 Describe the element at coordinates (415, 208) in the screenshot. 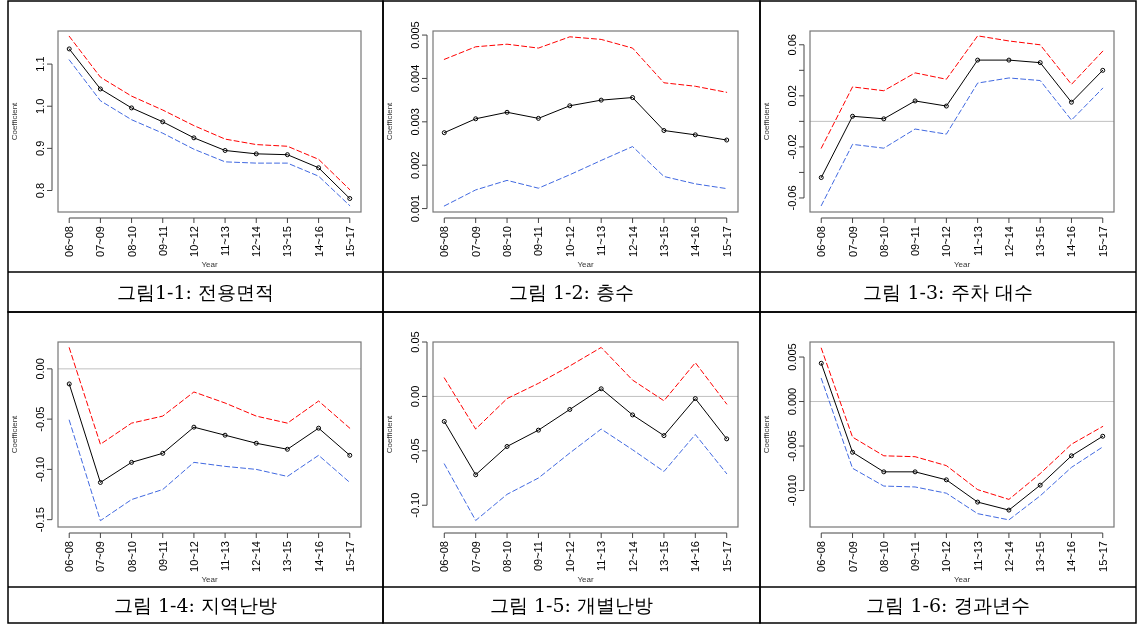

I see `y-tick-label: 0.001` at that location.